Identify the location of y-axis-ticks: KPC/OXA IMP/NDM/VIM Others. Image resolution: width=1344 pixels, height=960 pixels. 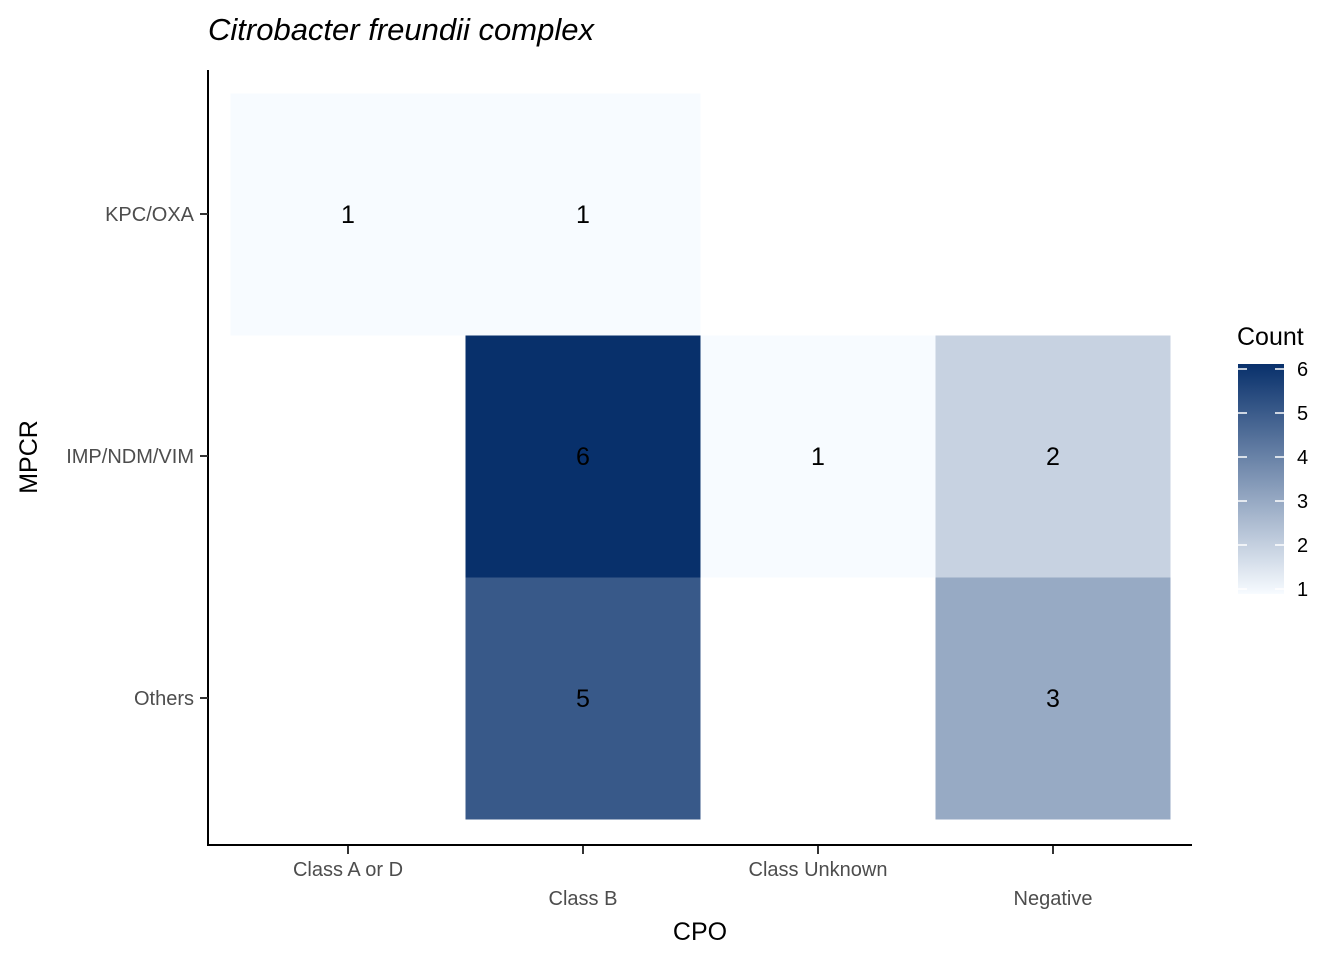
(137, 457).